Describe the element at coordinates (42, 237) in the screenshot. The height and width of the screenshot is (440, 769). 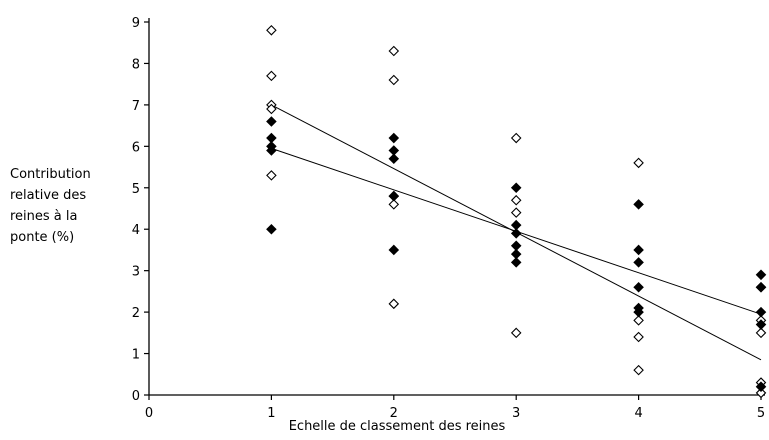
I see `y-axis-title-line: ponte (%)` at that location.